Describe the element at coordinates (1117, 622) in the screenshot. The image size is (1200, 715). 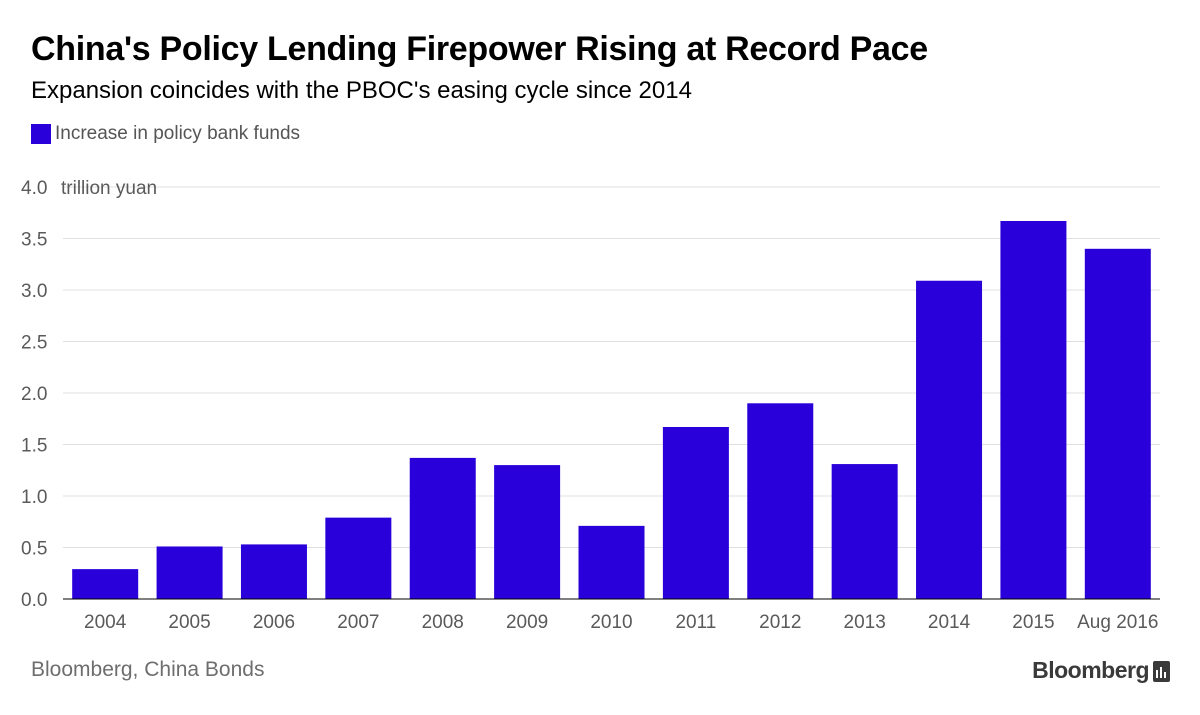
I see `x-tick-label: Aug 2016` at that location.